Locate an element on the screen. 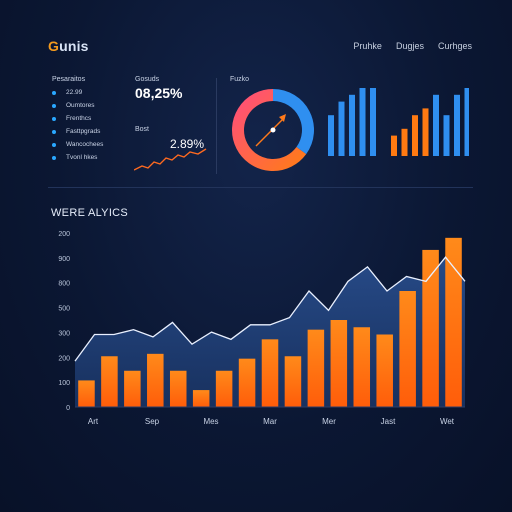  y-tick-label: 500 is located at coordinates (64, 309).